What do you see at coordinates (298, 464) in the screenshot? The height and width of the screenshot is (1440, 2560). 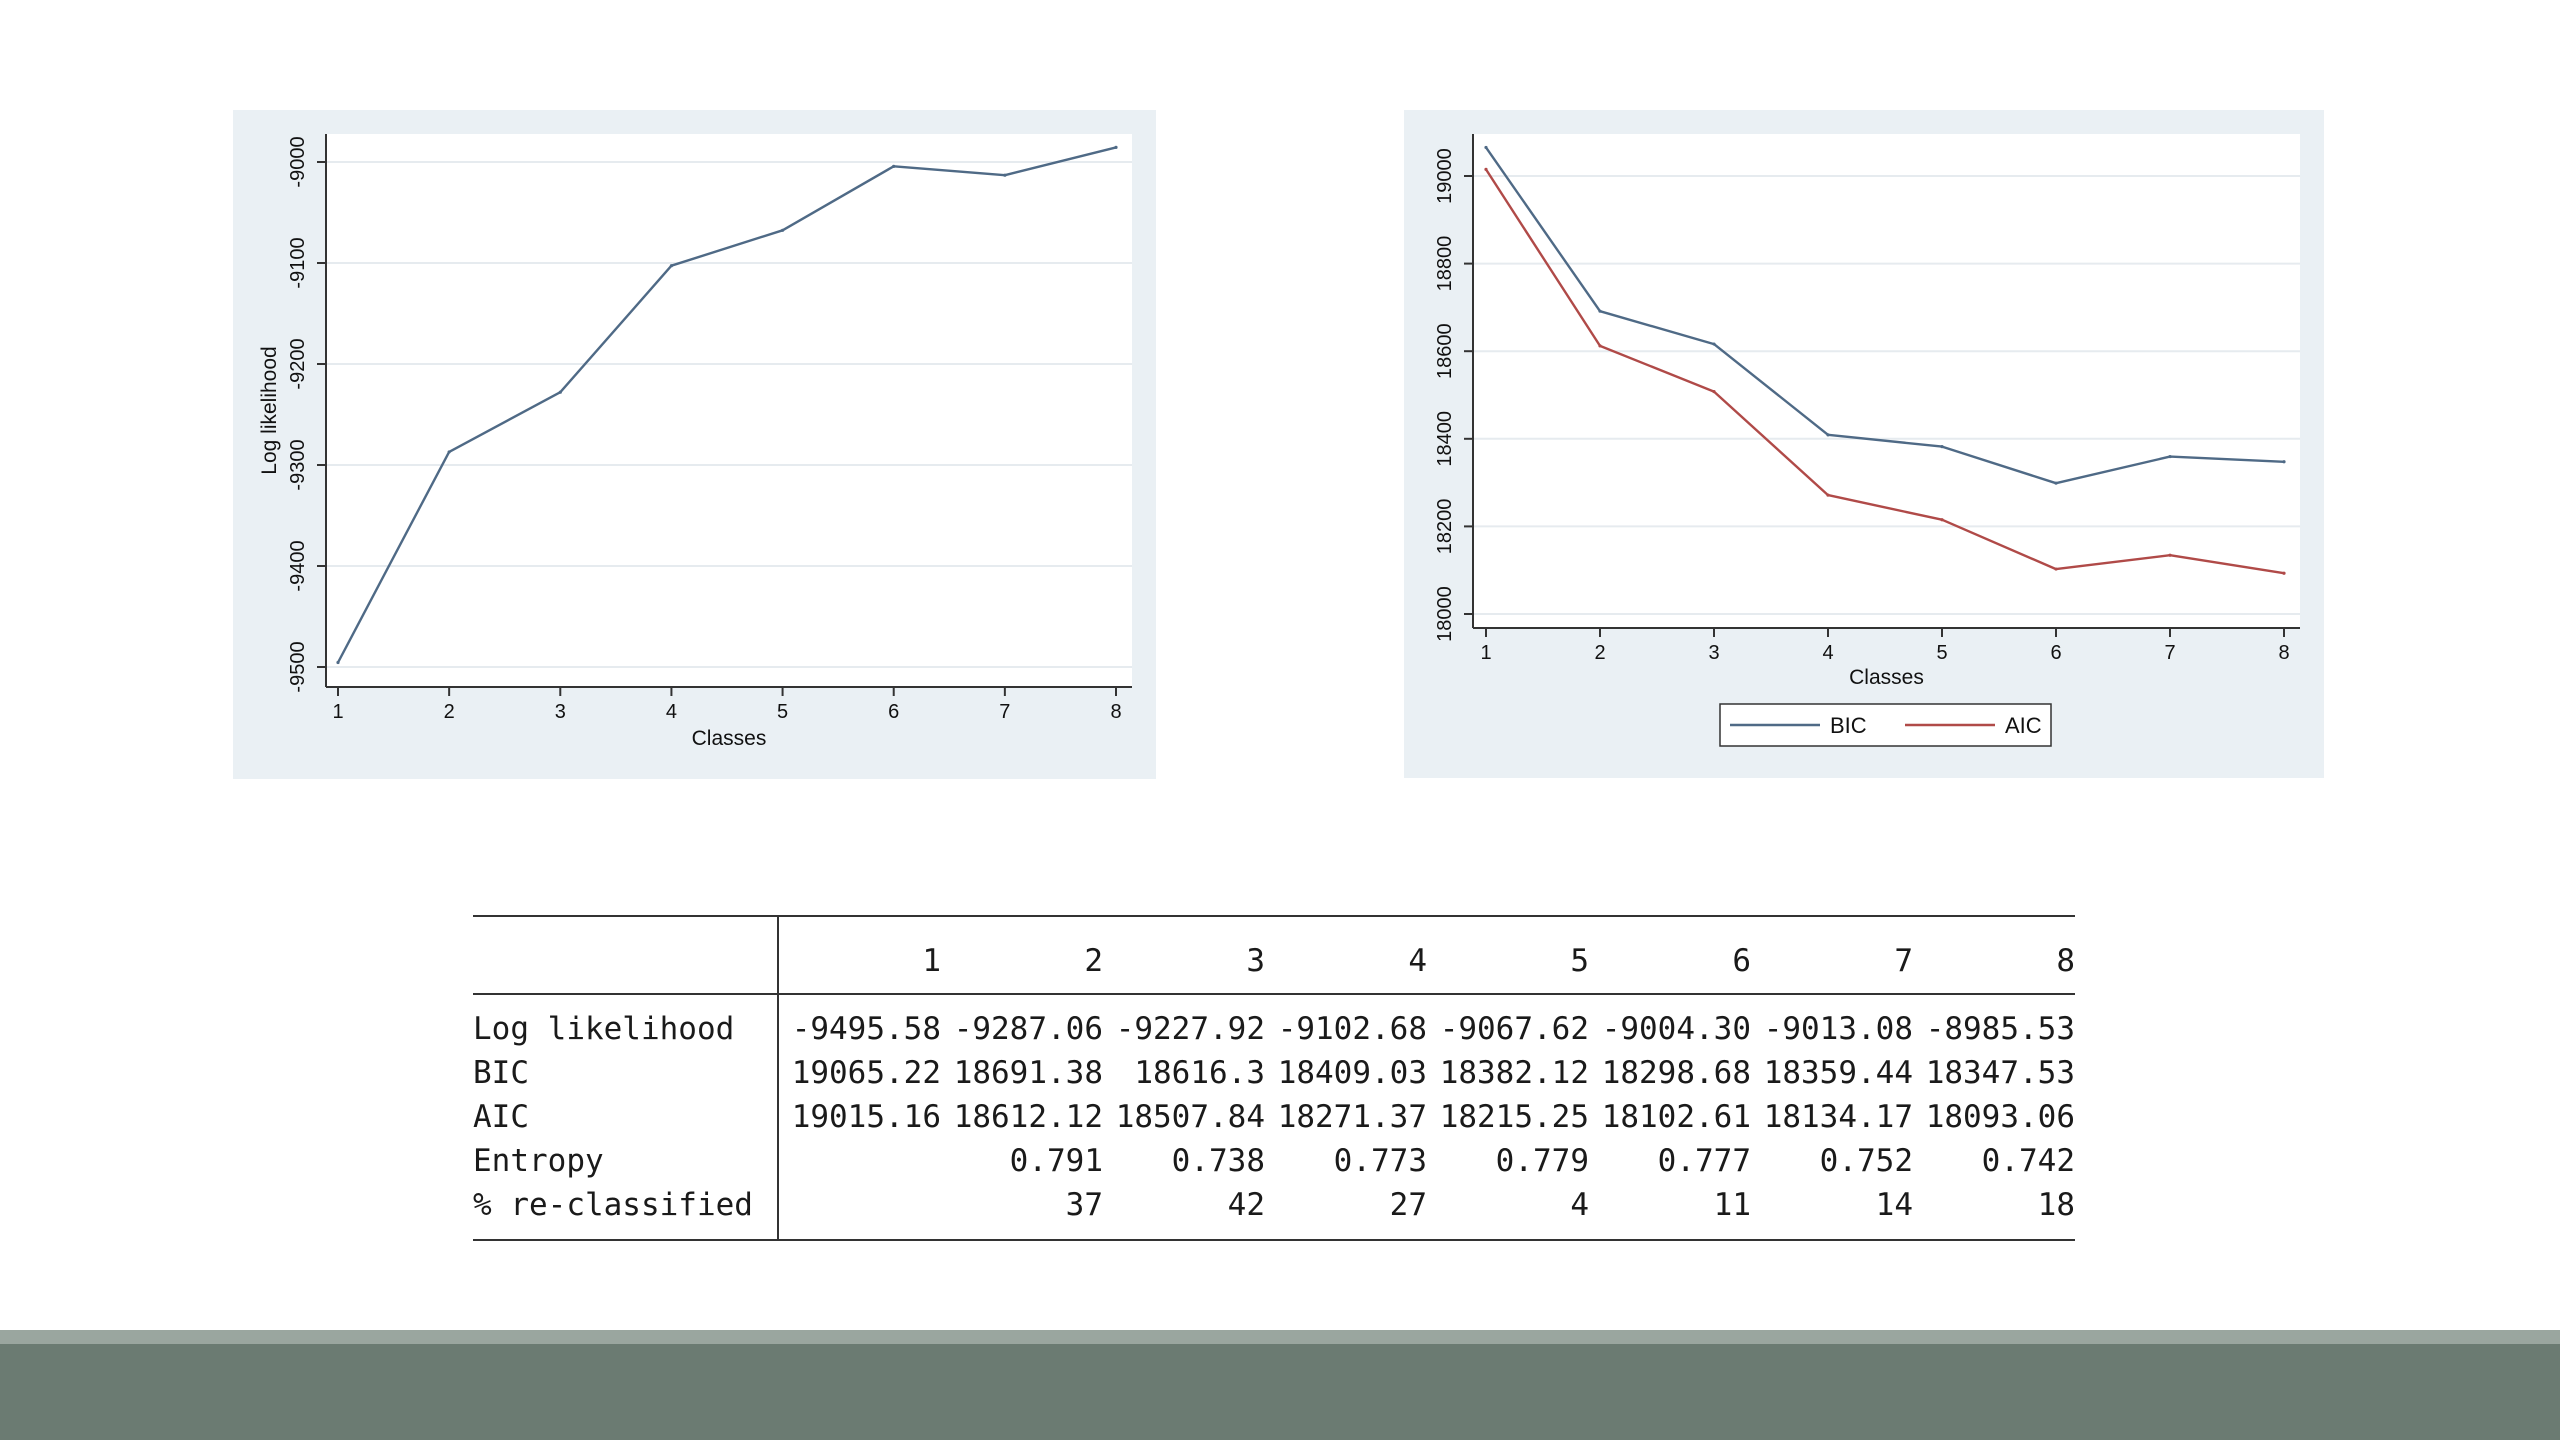 I see `y-tick-label: -9300` at bounding box center [298, 464].